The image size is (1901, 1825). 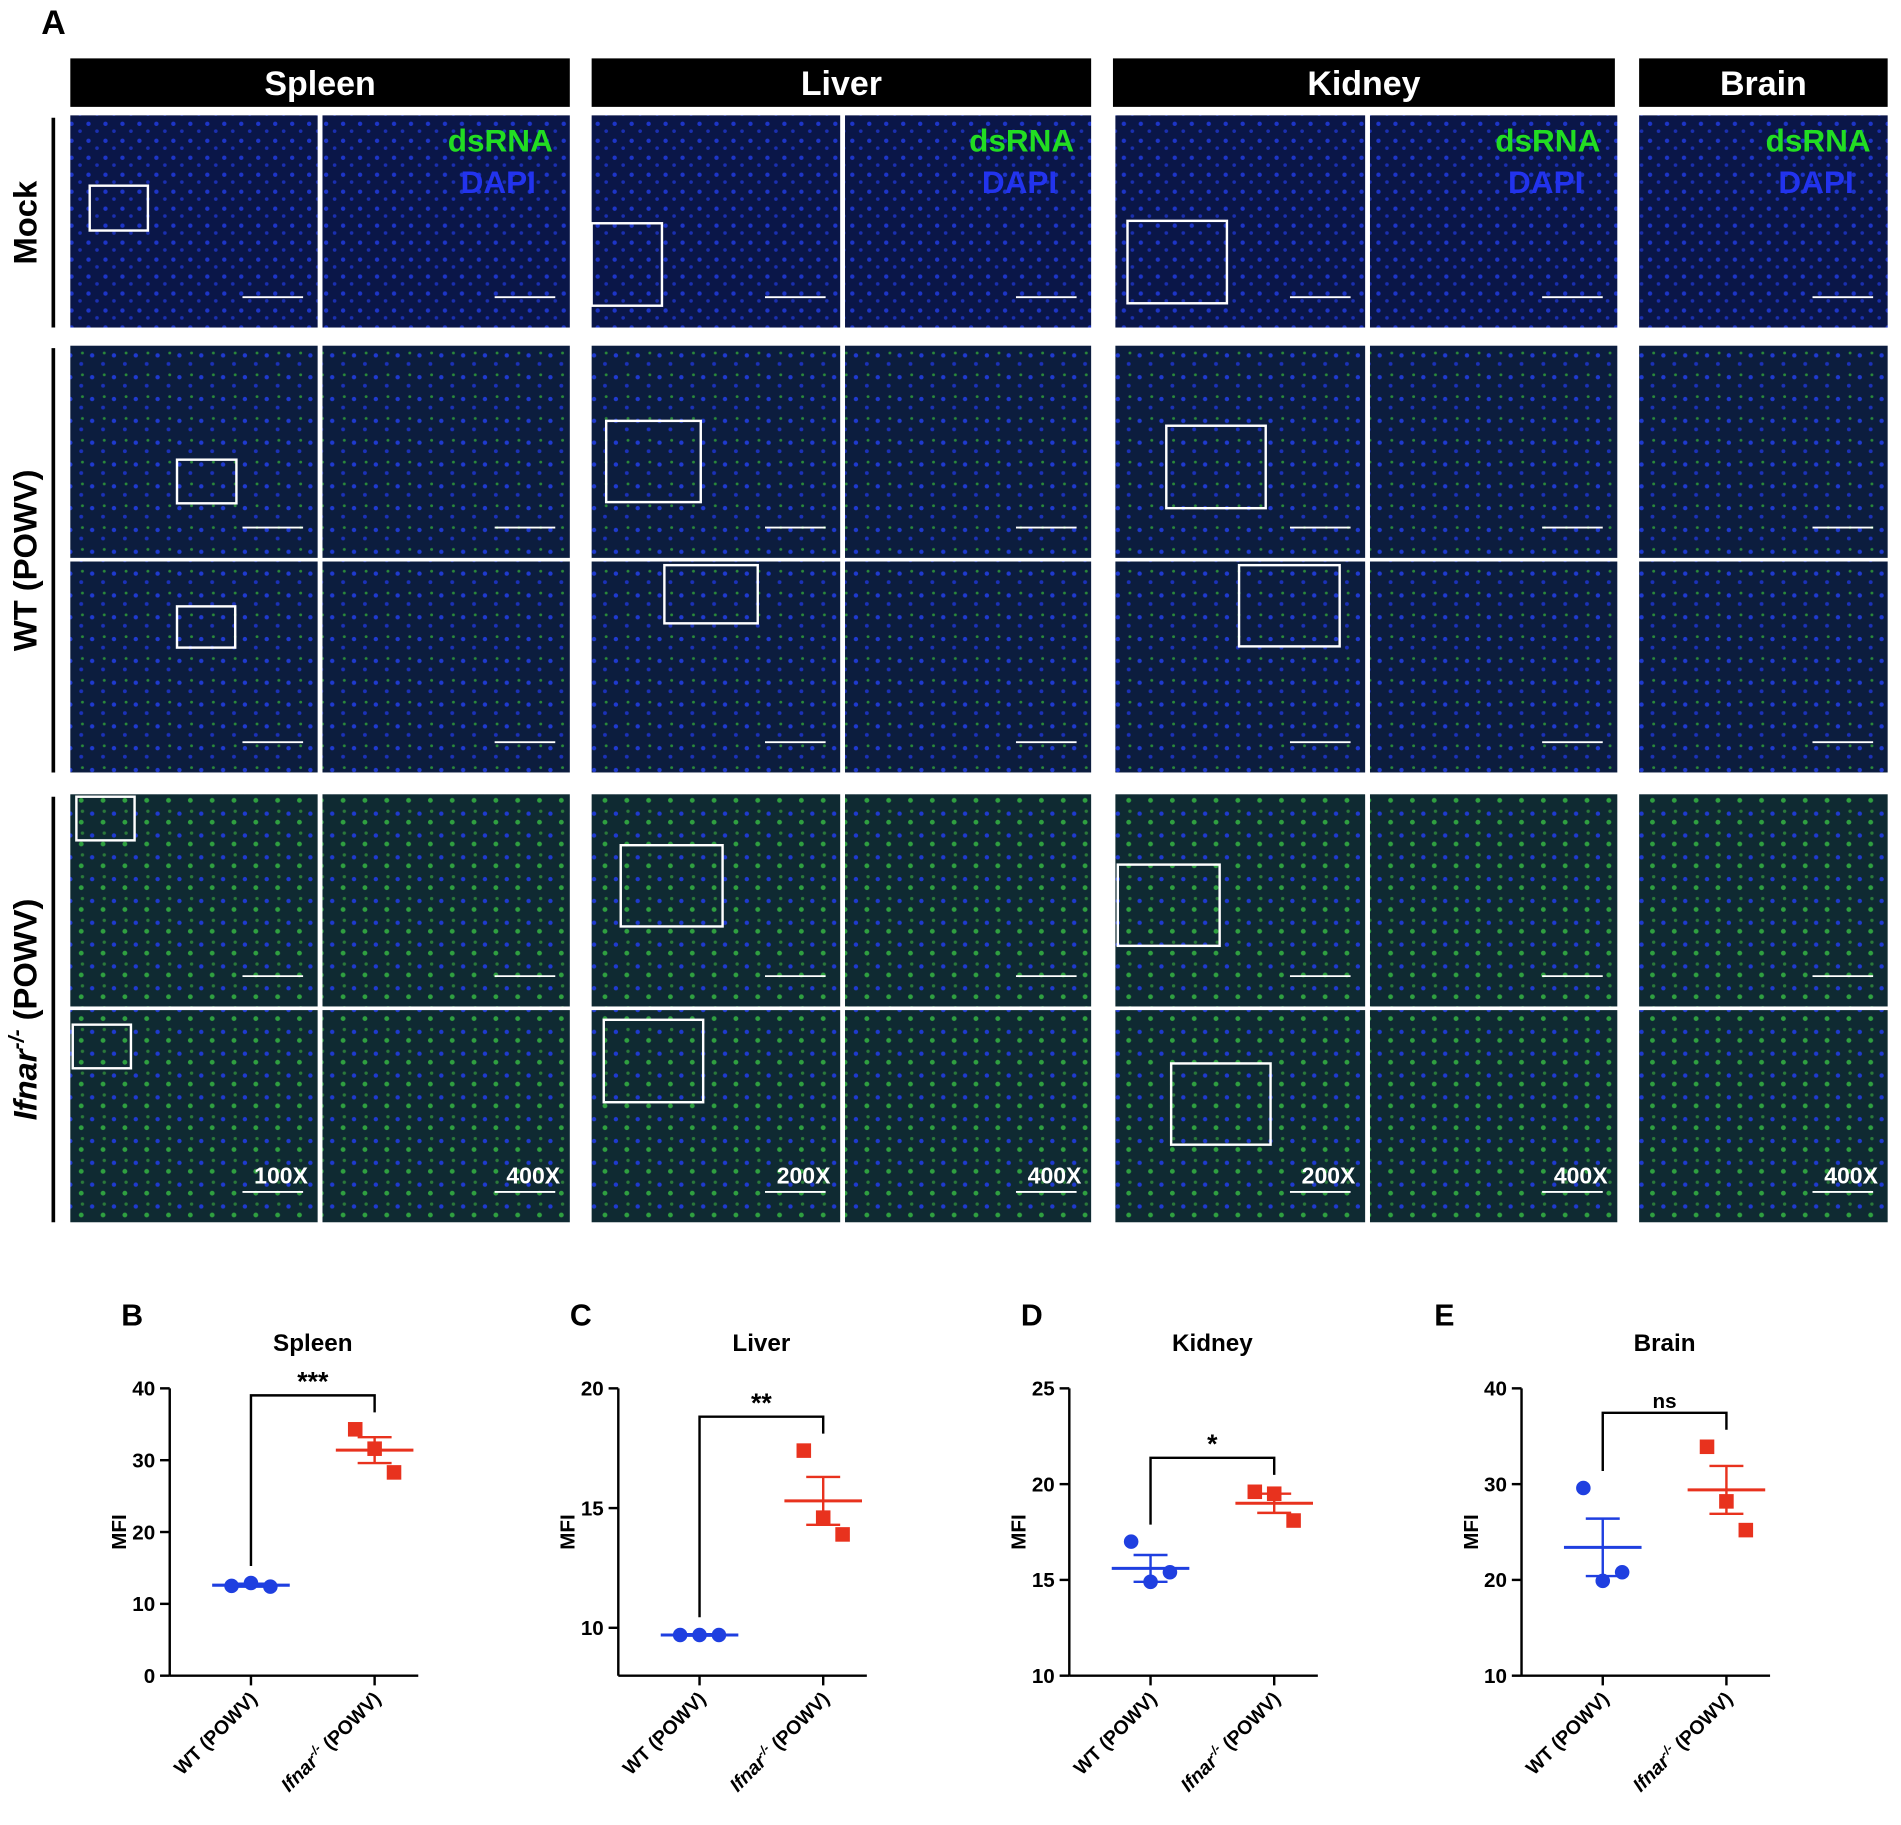 I want to click on column-header: Liver, so click(x=841, y=84).